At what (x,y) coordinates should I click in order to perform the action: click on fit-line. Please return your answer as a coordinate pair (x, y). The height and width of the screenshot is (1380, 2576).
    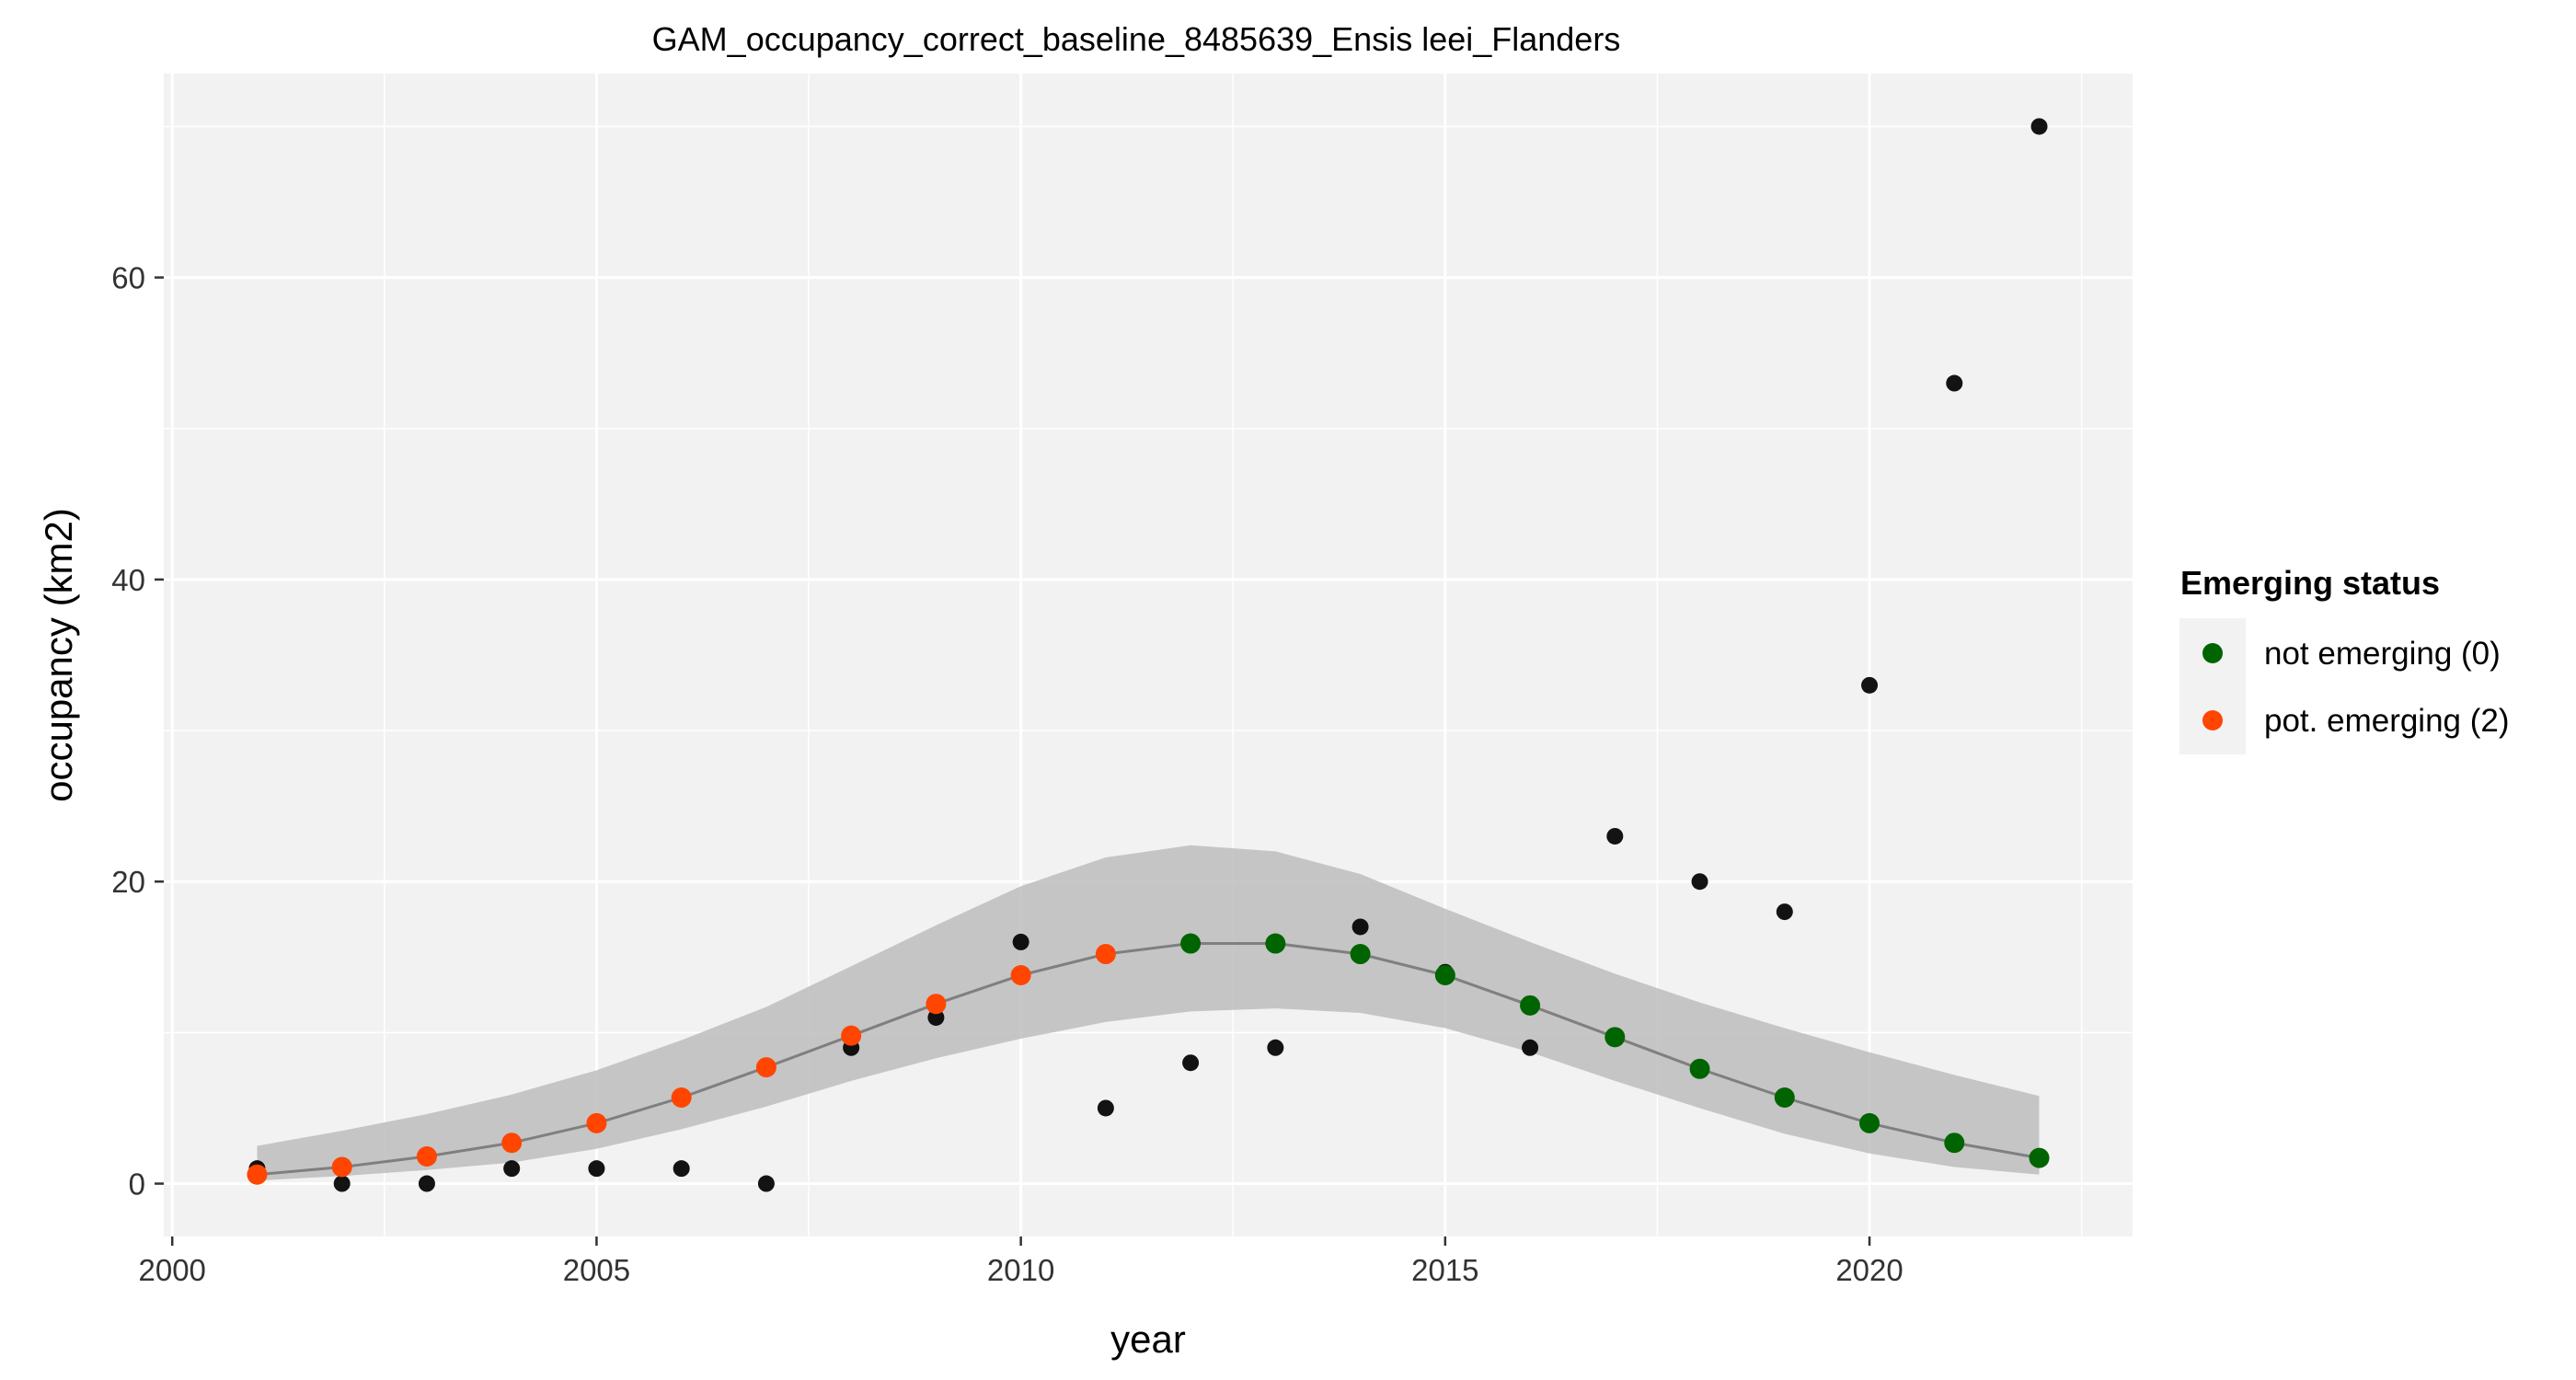
    Looking at the image, I should click on (1148, 1059).